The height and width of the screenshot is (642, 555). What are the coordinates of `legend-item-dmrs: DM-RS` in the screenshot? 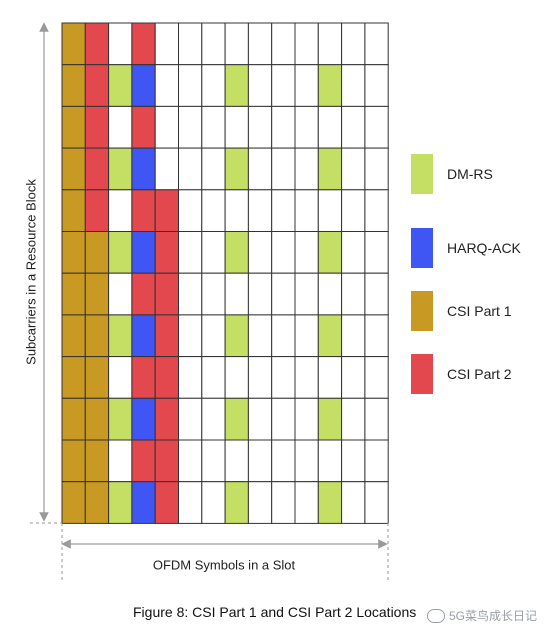 It's located at (452, 174).